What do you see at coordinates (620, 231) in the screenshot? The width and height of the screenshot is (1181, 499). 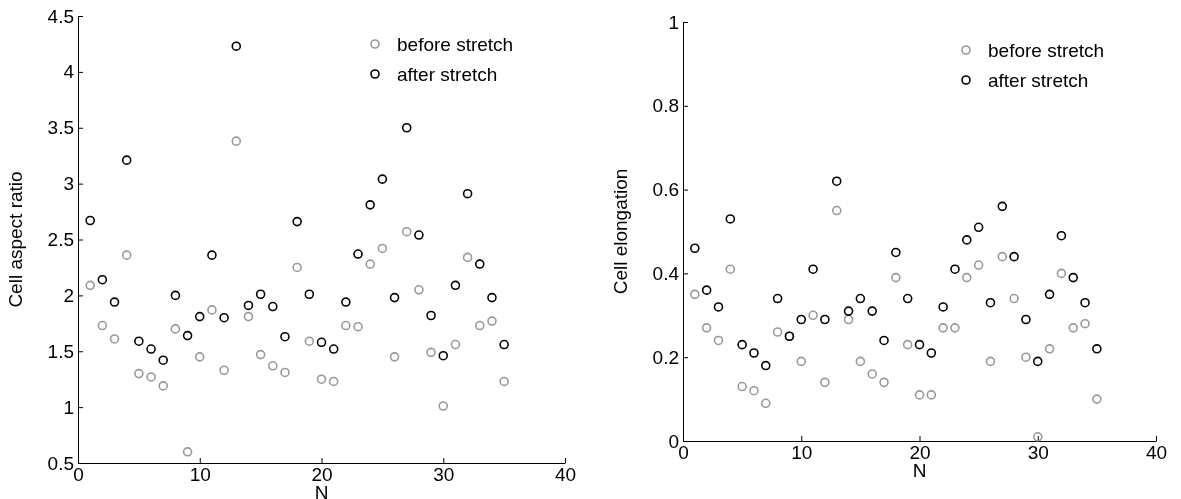 I see `y-axis-title: Cell elongation` at bounding box center [620, 231].